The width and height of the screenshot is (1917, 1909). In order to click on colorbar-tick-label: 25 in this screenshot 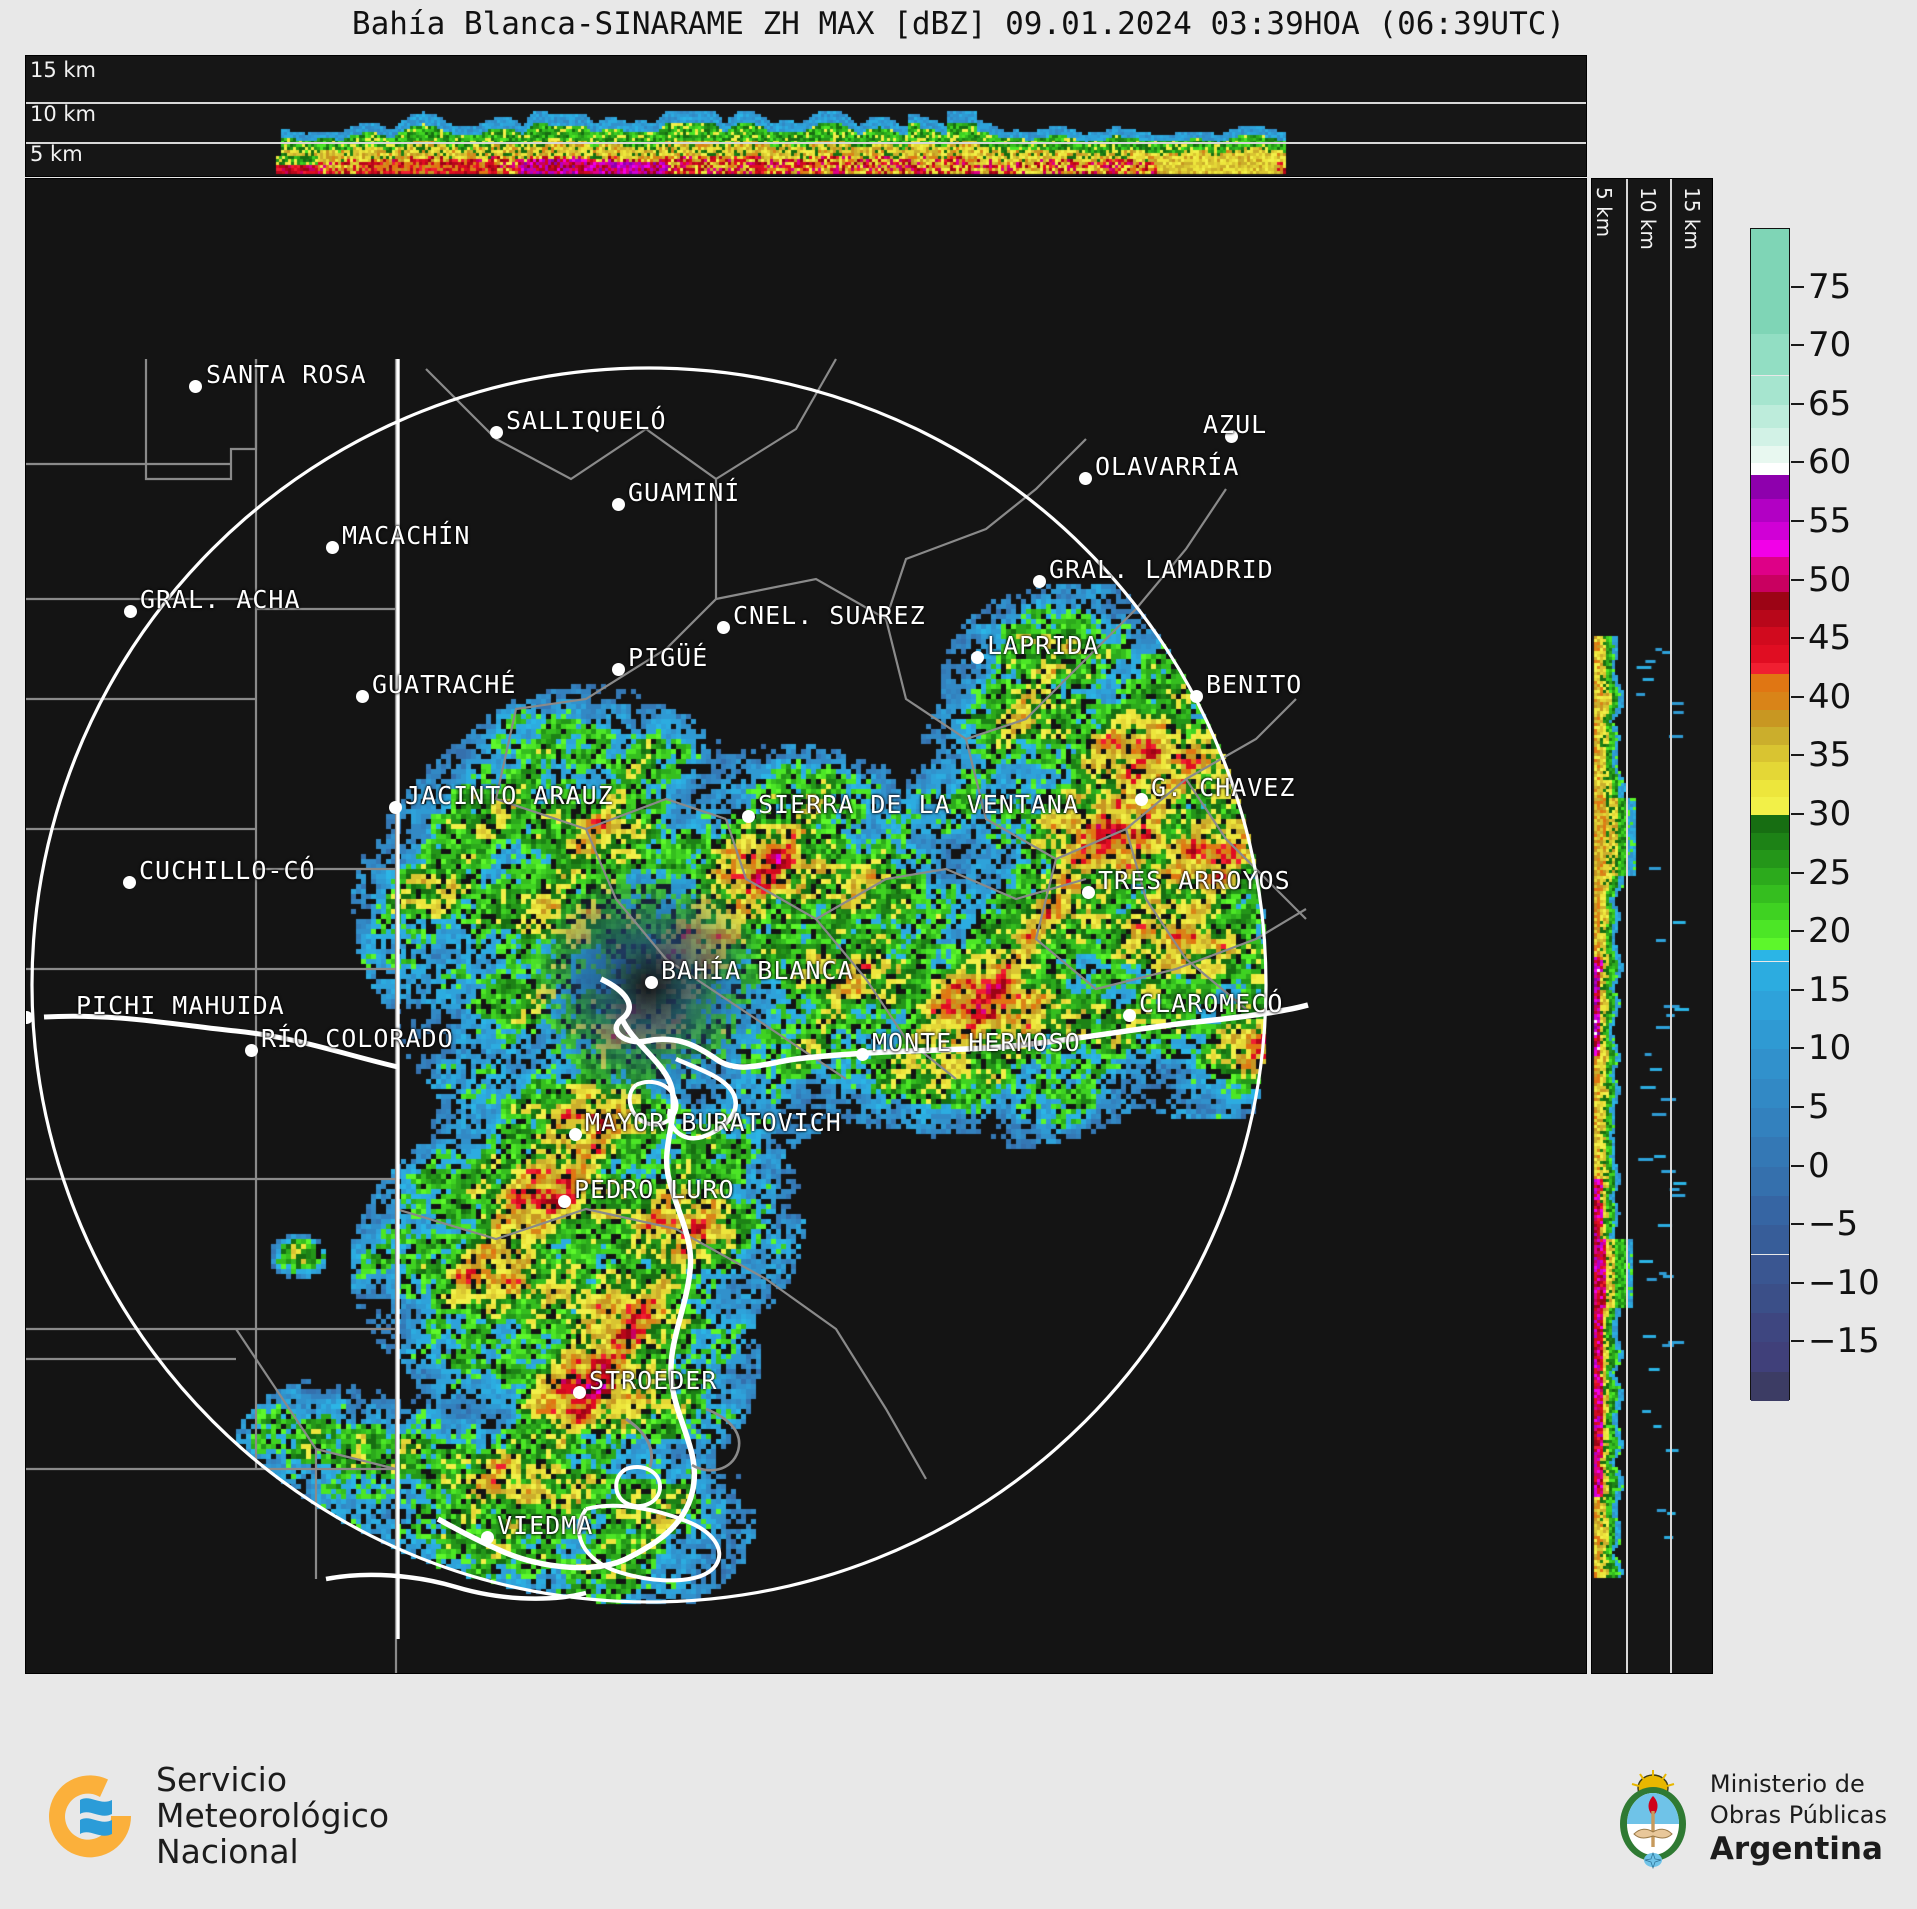, I will do `click(1830, 872)`.